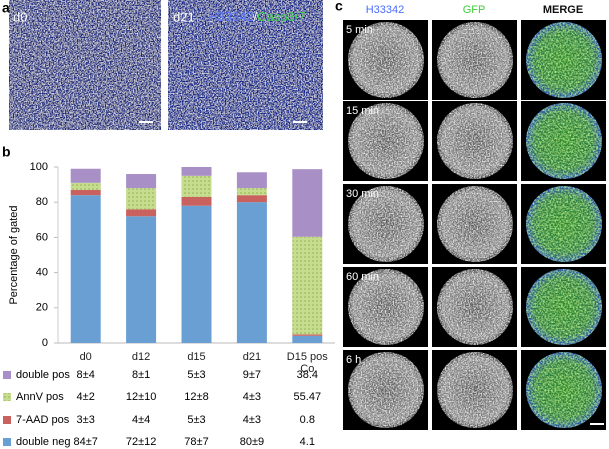 The image size is (609, 449). What do you see at coordinates (231, 16) in the screenshot?
I see `stain-h: H33342` at bounding box center [231, 16].